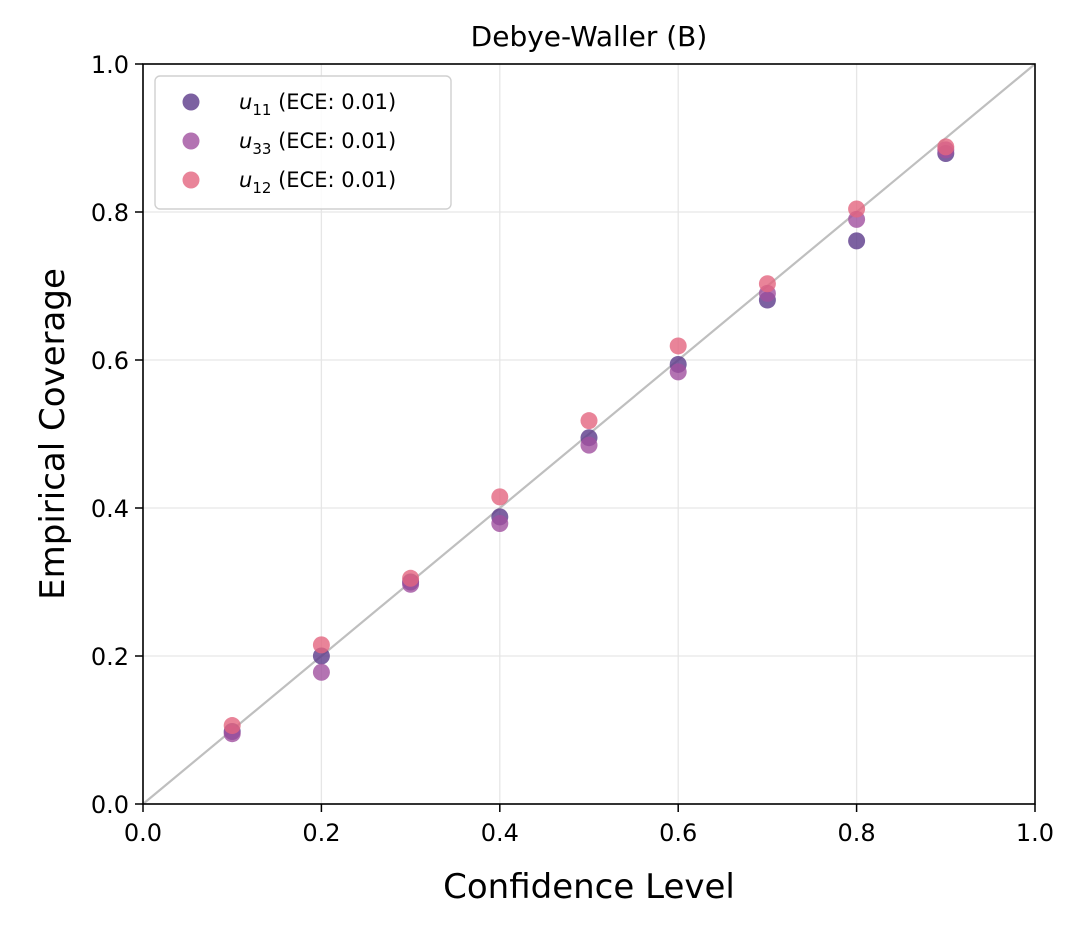 Image resolution: width=1081 pixels, height=926 pixels. I want to click on y-tick-label: 1.0, so click(110, 65).